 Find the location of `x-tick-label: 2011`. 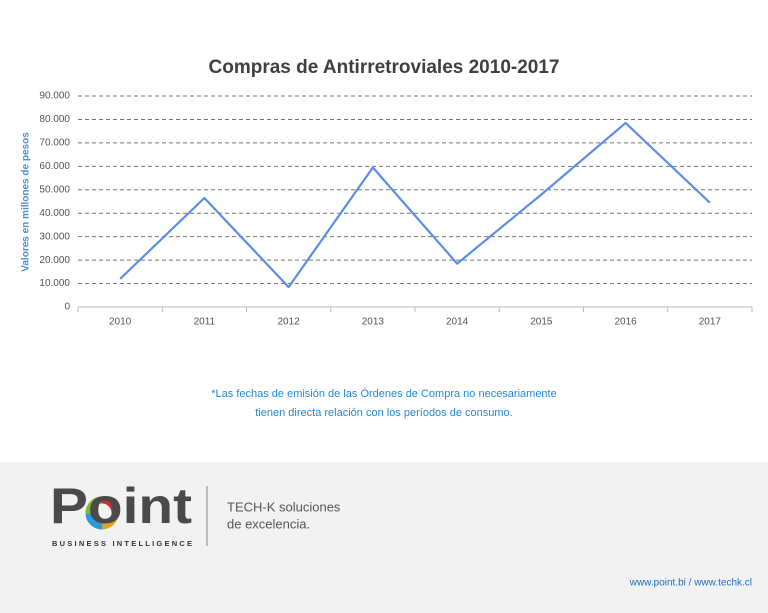

x-tick-label: 2011 is located at coordinates (205, 322).